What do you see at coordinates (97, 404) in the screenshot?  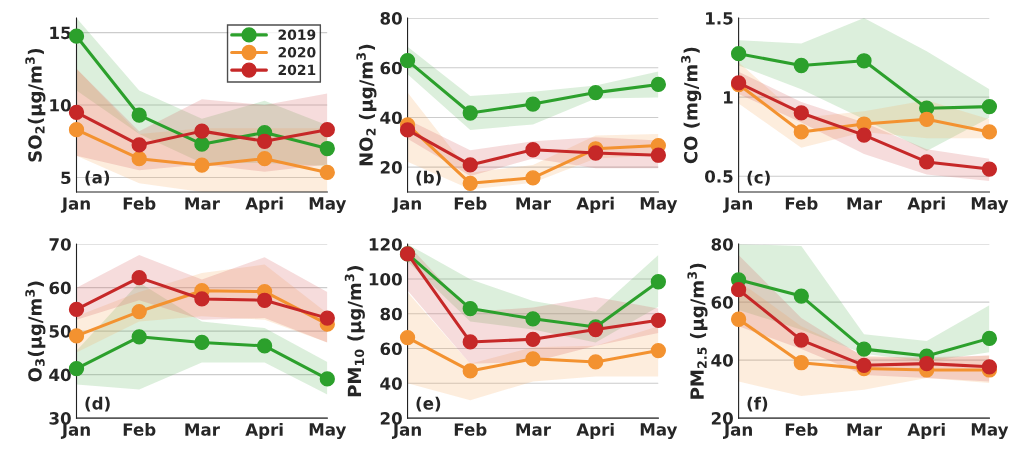 I see `annotation: (d)` at bounding box center [97, 404].